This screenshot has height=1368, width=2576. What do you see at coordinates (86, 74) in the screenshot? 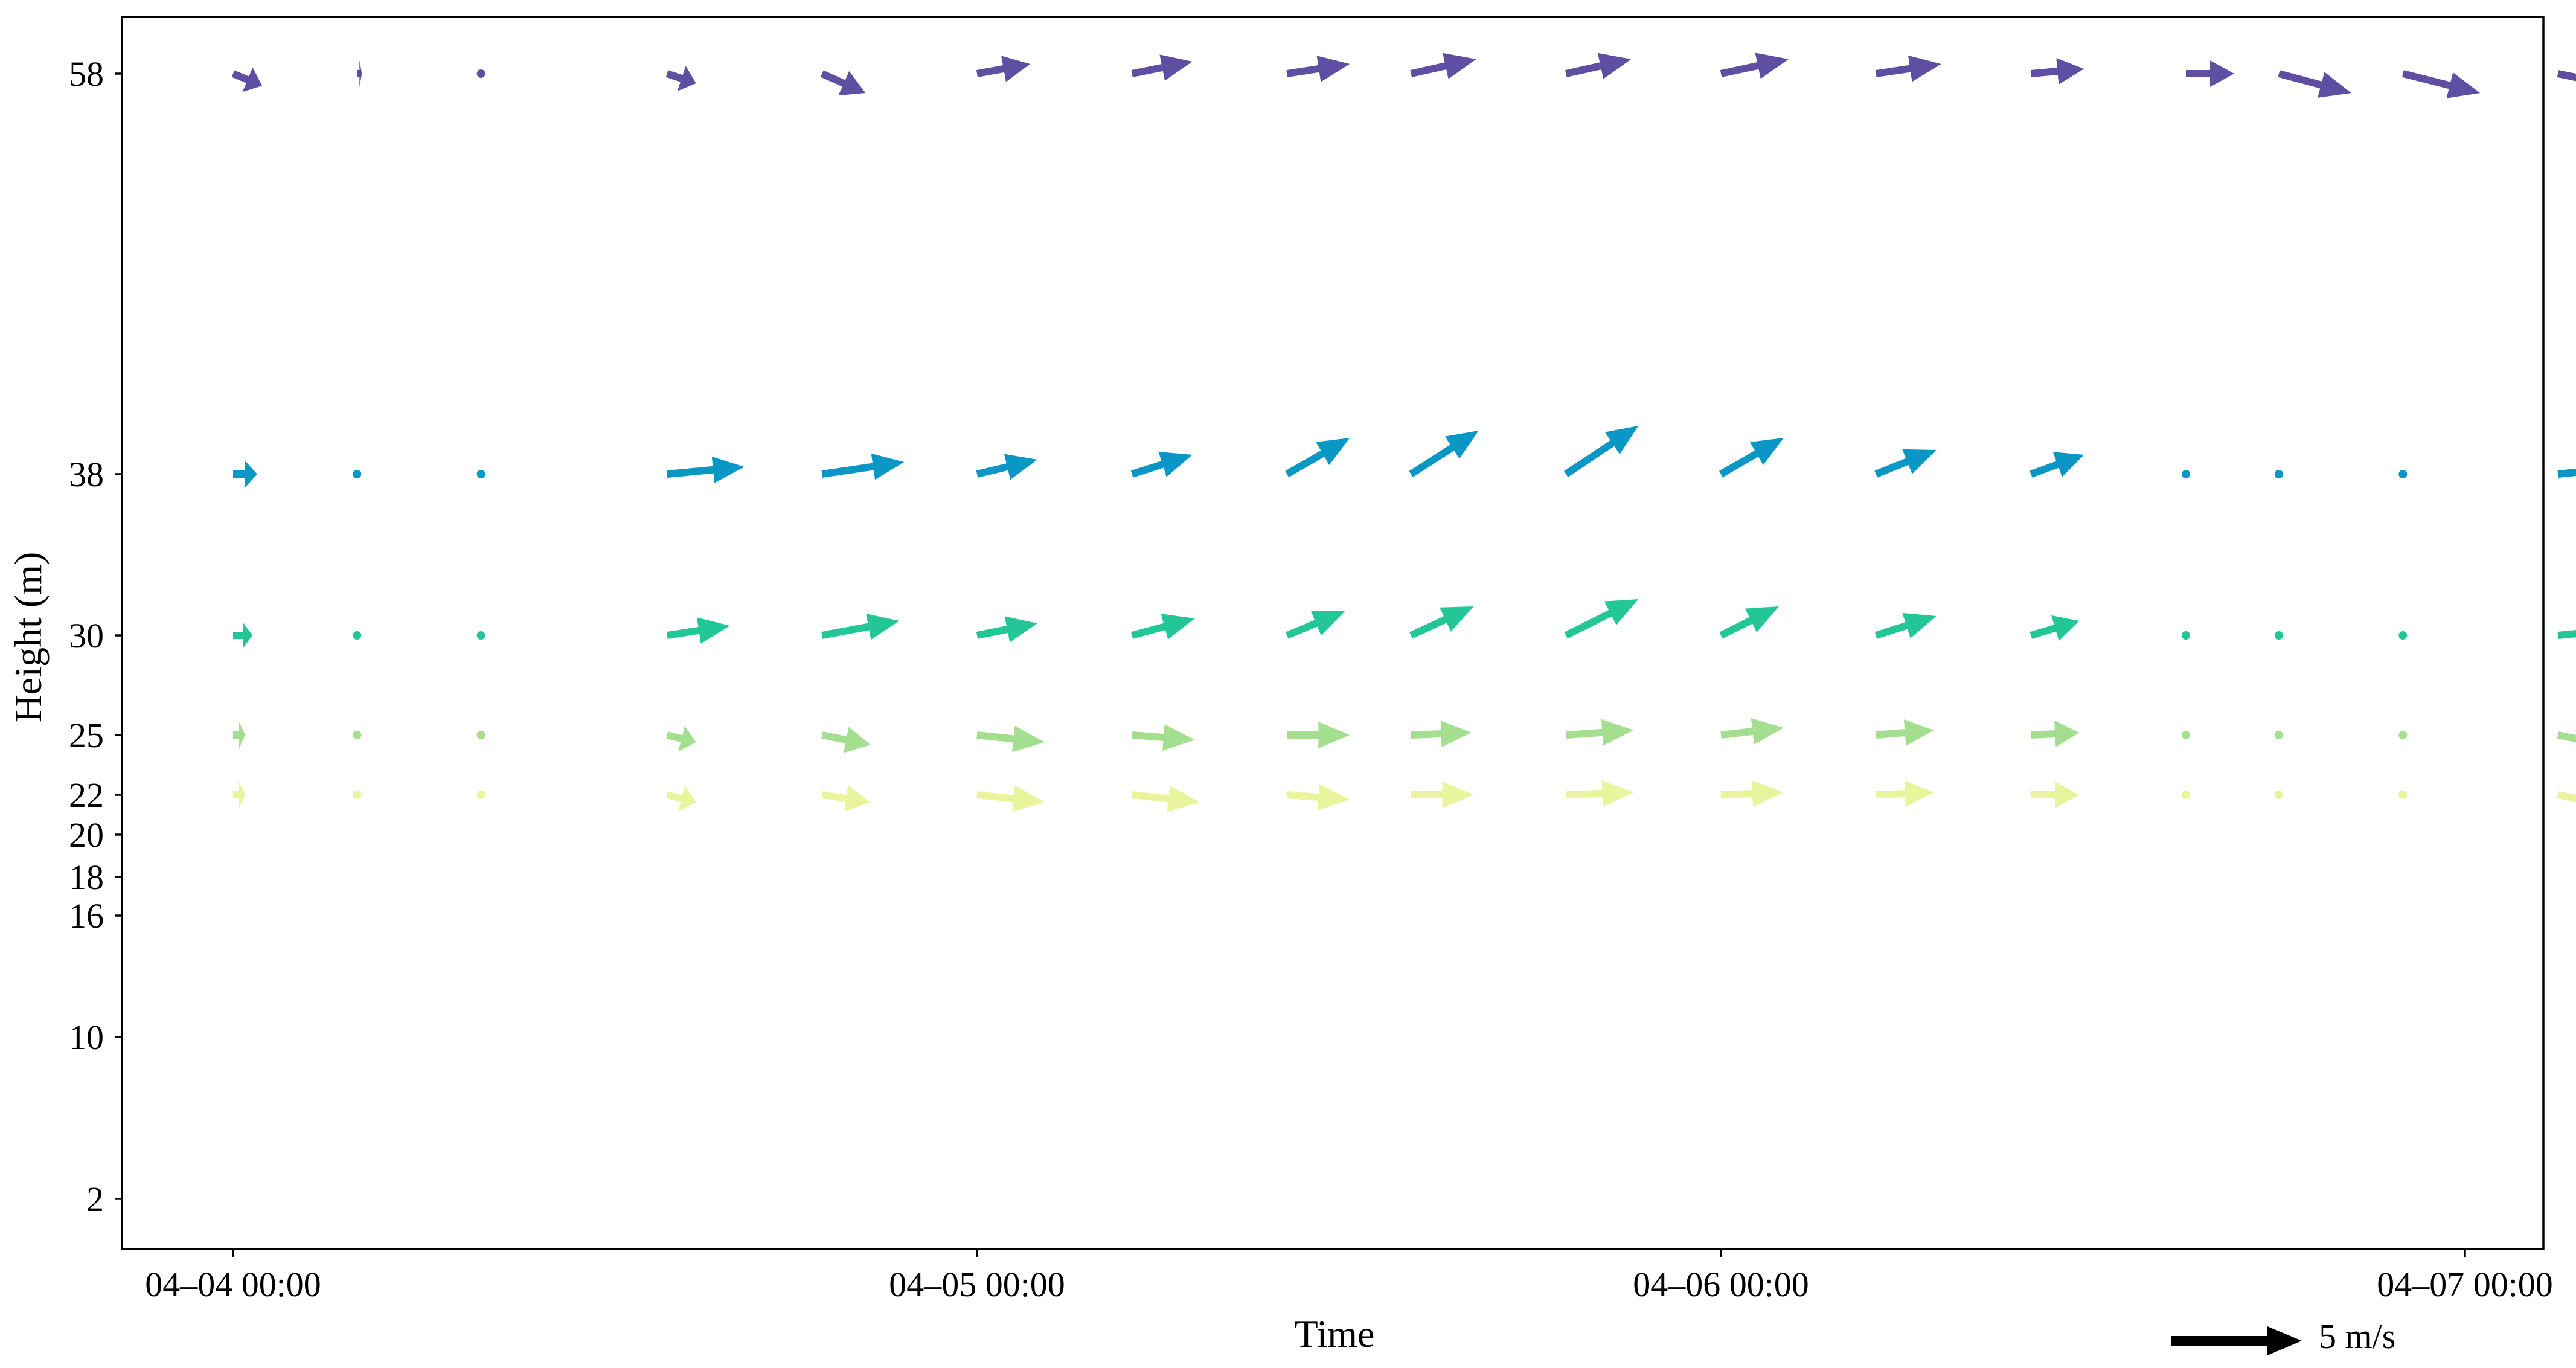
I see `y-tick-label: 58` at bounding box center [86, 74].